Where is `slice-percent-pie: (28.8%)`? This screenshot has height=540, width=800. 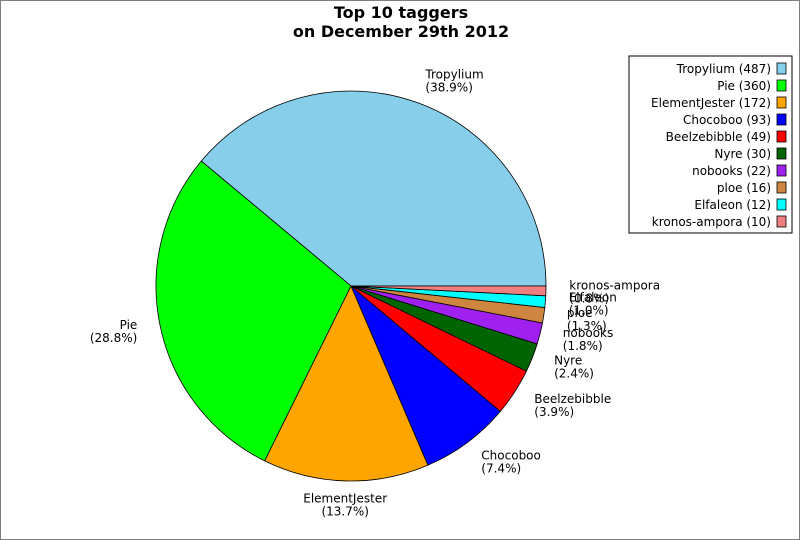
slice-percent-pie: (28.8%) is located at coordinates (113, 338).